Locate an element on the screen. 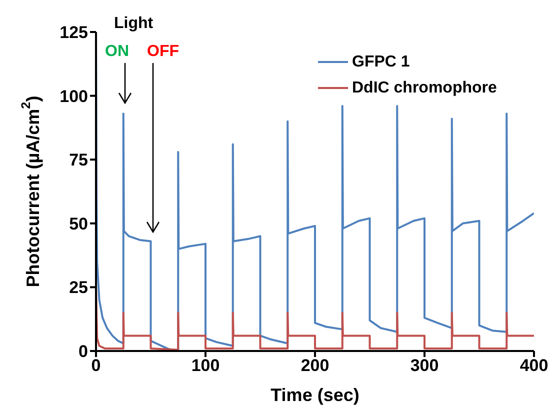  y-tick-label: 25 is located at coordinates (78, 288).